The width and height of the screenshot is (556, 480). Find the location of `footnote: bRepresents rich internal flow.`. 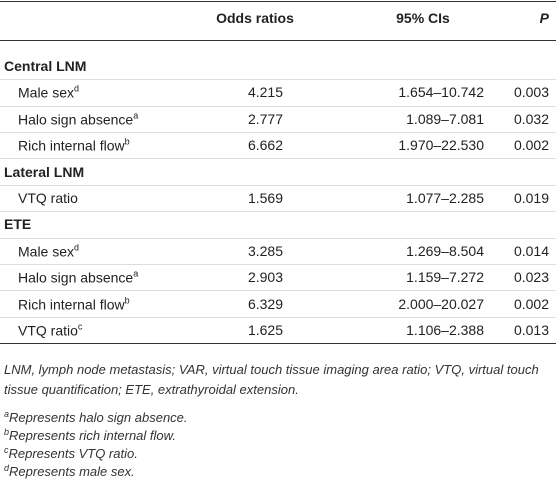

footnote: bRepresents rich internal flow. is located at coordinates (90, 435).